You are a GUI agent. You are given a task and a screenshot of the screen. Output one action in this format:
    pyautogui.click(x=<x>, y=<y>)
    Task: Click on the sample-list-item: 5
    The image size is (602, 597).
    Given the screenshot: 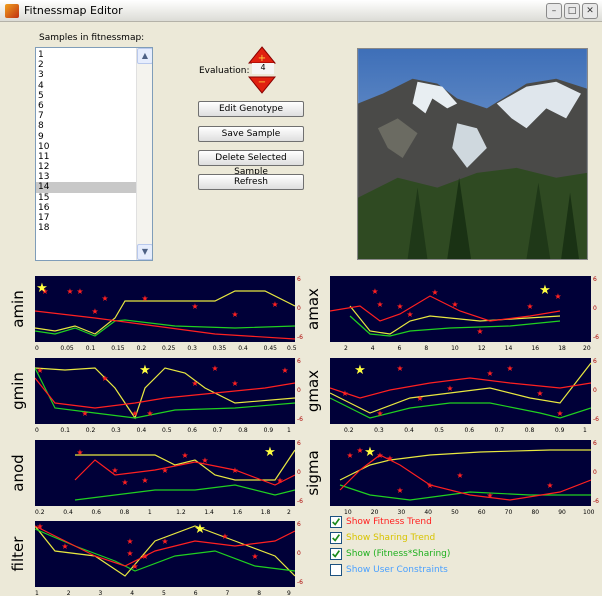 What is the action you would take?
    pyautogui.click(x=41, y=95)
    